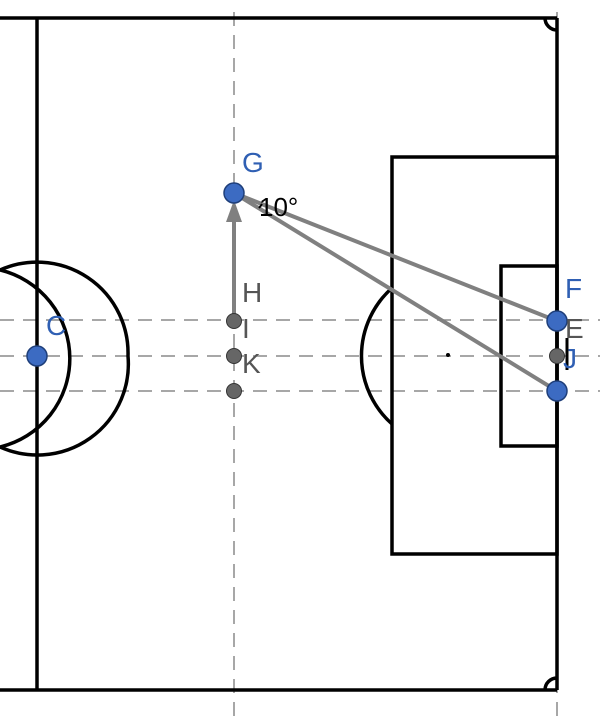 The height and width of the screenshot is (716, 600). What do you see at coordinates (234, 193) in the screenshot?
I see `point-g` at bounding box center [234, 193].